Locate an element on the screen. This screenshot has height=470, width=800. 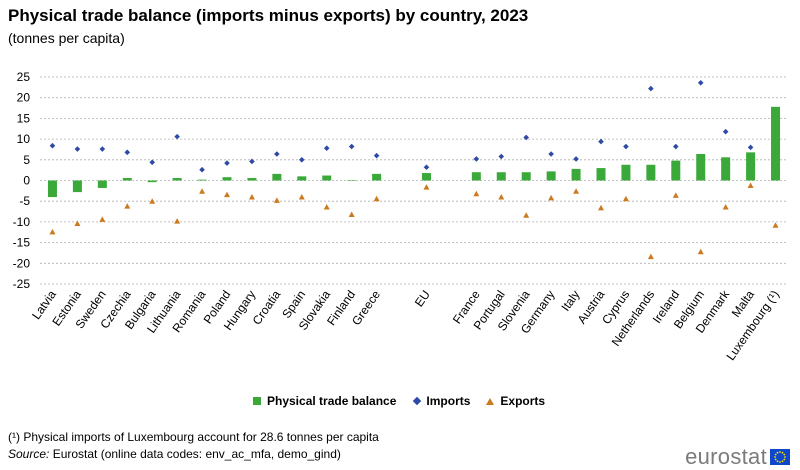
y-tick-label: -20 is located at coordinates (22, 263).